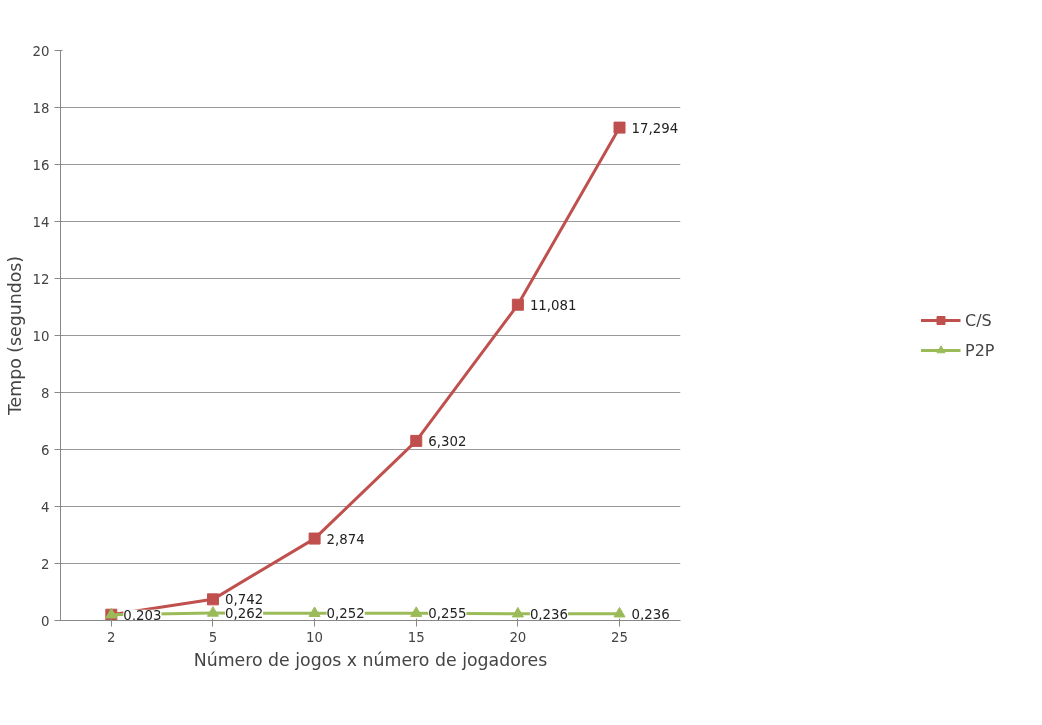 The height and width of the screenshot is (725, 1042). I want to click on data-label: 17,294, so click(655, 128).